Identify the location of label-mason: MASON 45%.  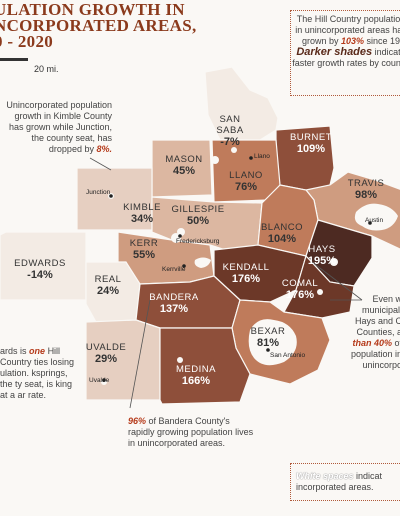
(184, 165).